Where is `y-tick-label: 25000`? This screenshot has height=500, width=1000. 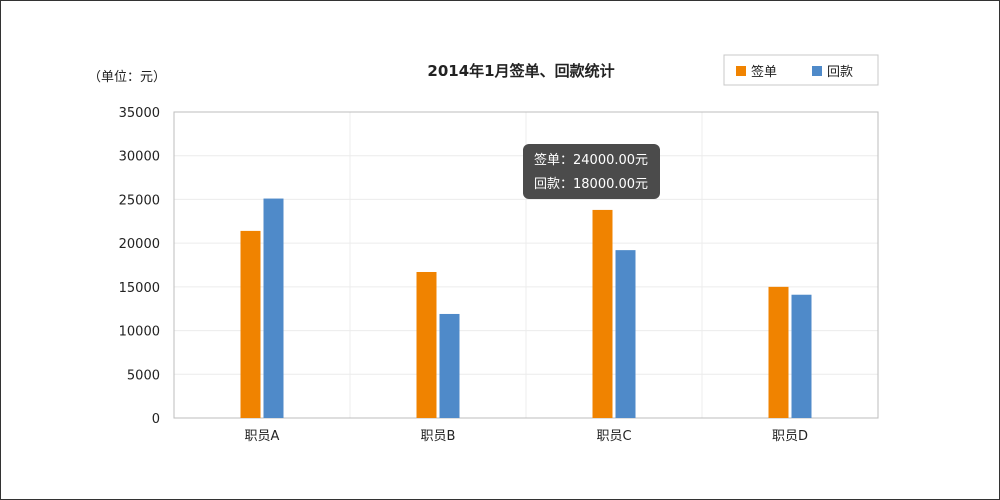 y-tick-label: 25000 is located at coordinates (139, 200).